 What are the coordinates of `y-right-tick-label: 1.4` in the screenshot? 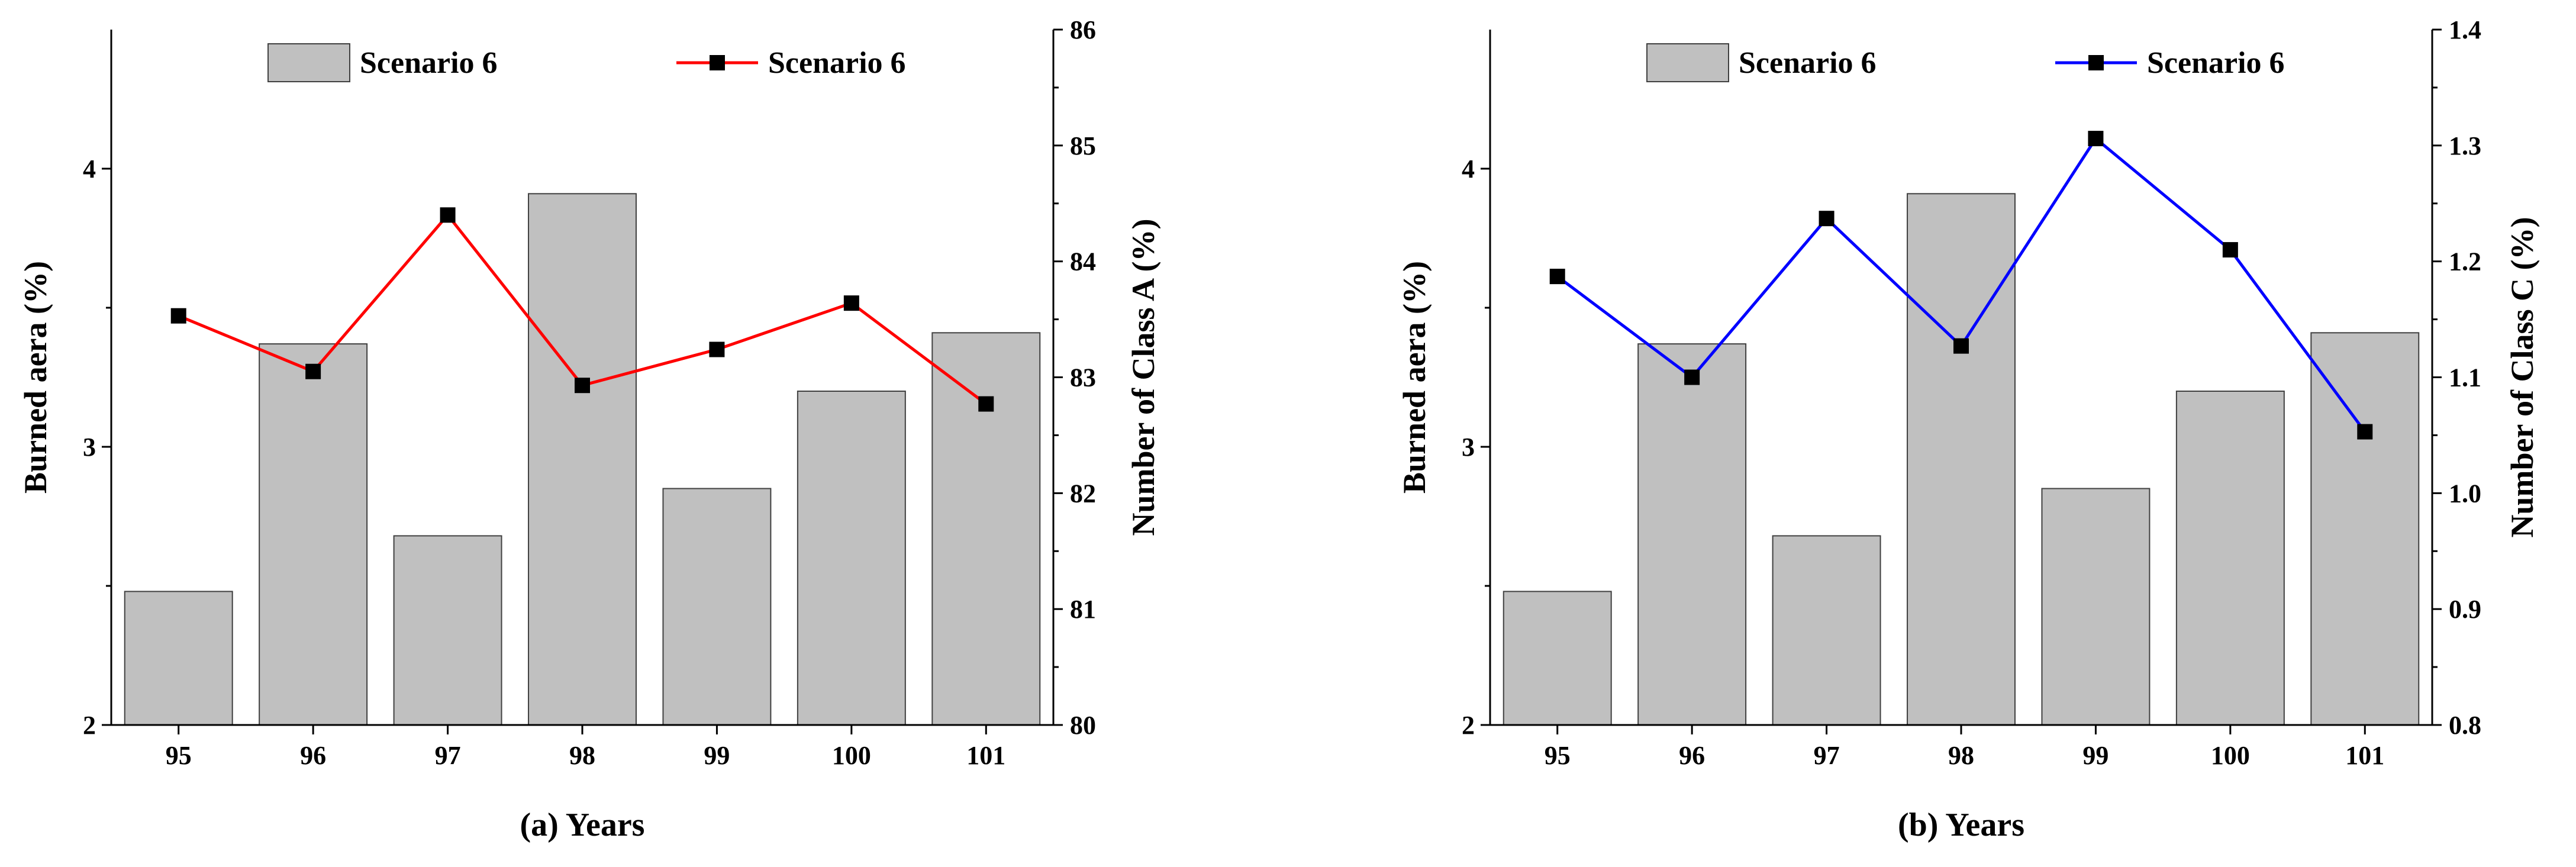 It's located at (2465, 29).